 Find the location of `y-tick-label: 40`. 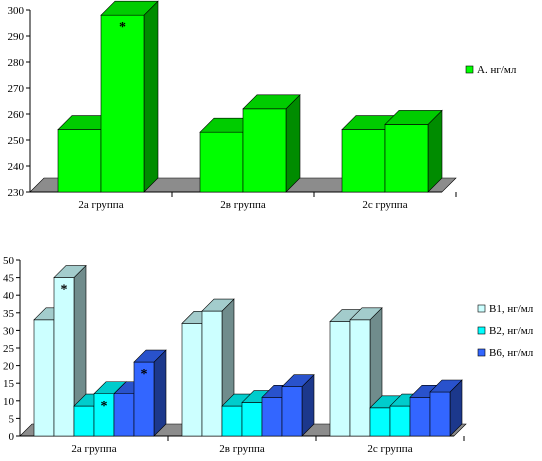

y-tick-label: 40 is located at coordinates (9, 296).